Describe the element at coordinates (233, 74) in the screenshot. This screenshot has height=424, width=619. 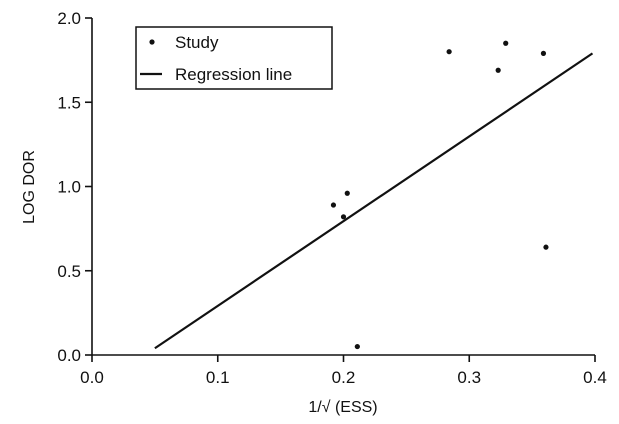
I see `legend-regression-line-label: Regression line` at that location.